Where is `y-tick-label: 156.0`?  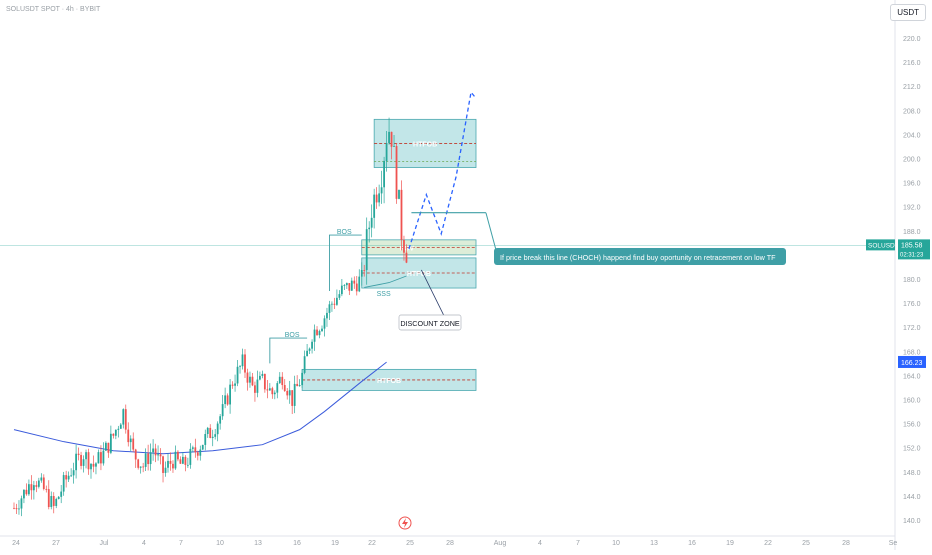
y-tick-label: 156.0 is located at coordinates (912, 425).